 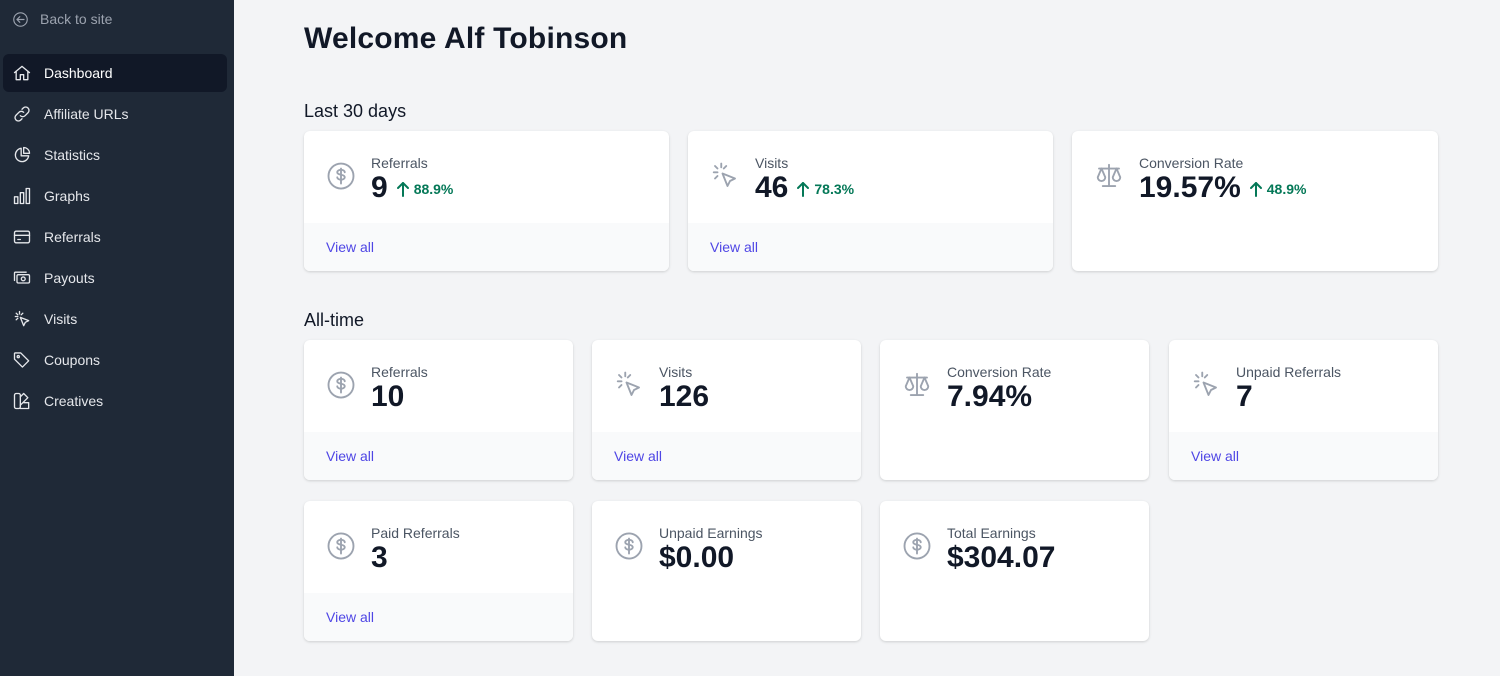 I want to click on stat-card-conversion-rate-30d: Conversion Rate 19.57% 48.9%, so click(x=1255, y=201).